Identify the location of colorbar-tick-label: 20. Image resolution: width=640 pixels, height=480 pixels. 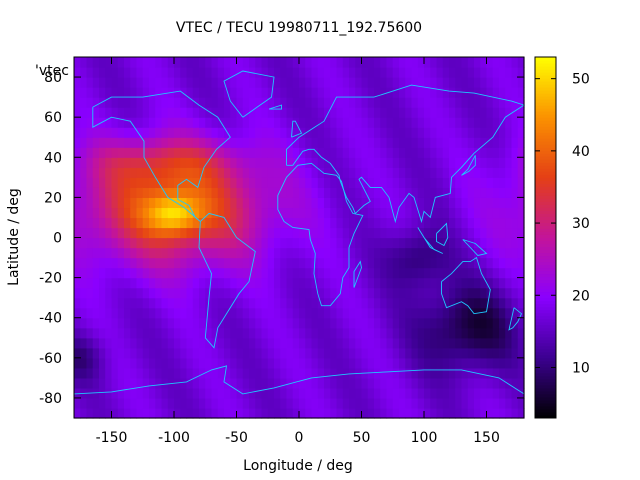
(581, 296).